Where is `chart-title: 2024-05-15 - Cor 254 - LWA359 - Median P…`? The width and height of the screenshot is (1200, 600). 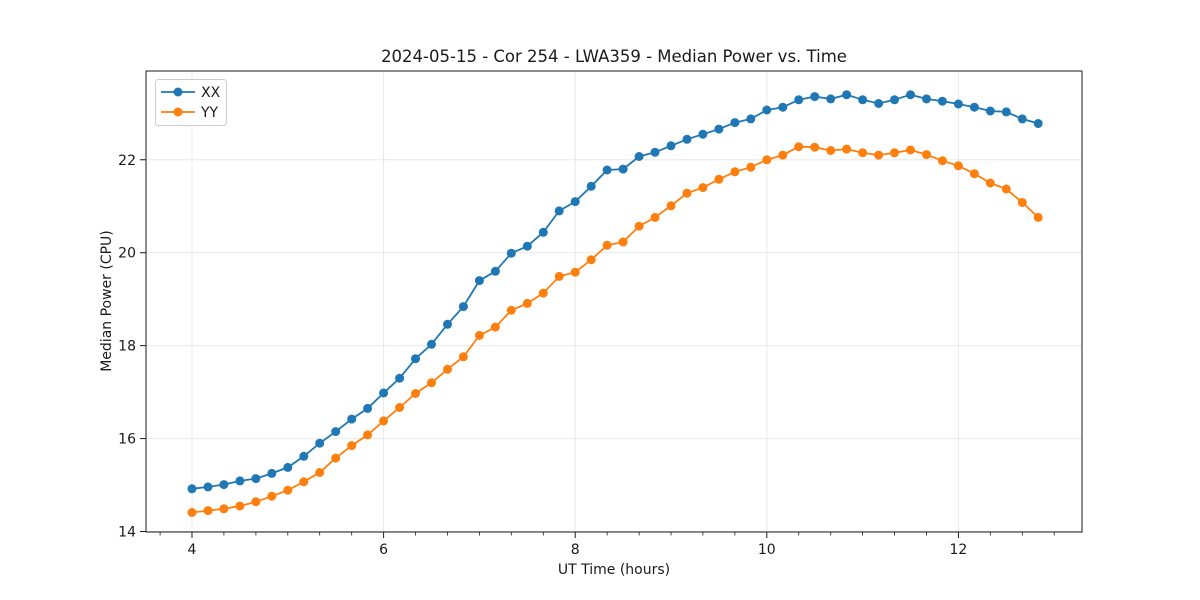 chart-title: 2024-05-15 - Cor 254 - LWA359 - Median P… is located at coordinates (614, 56).